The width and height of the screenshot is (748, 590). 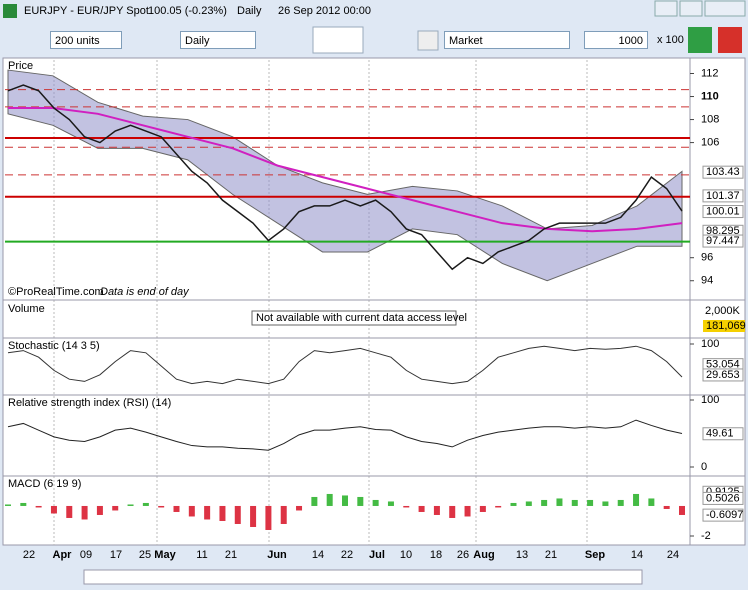 What do you see at coordinates (704, 467) in the screenshot?
I see `y-tick-label: 0` at bounding box center [704, 467].